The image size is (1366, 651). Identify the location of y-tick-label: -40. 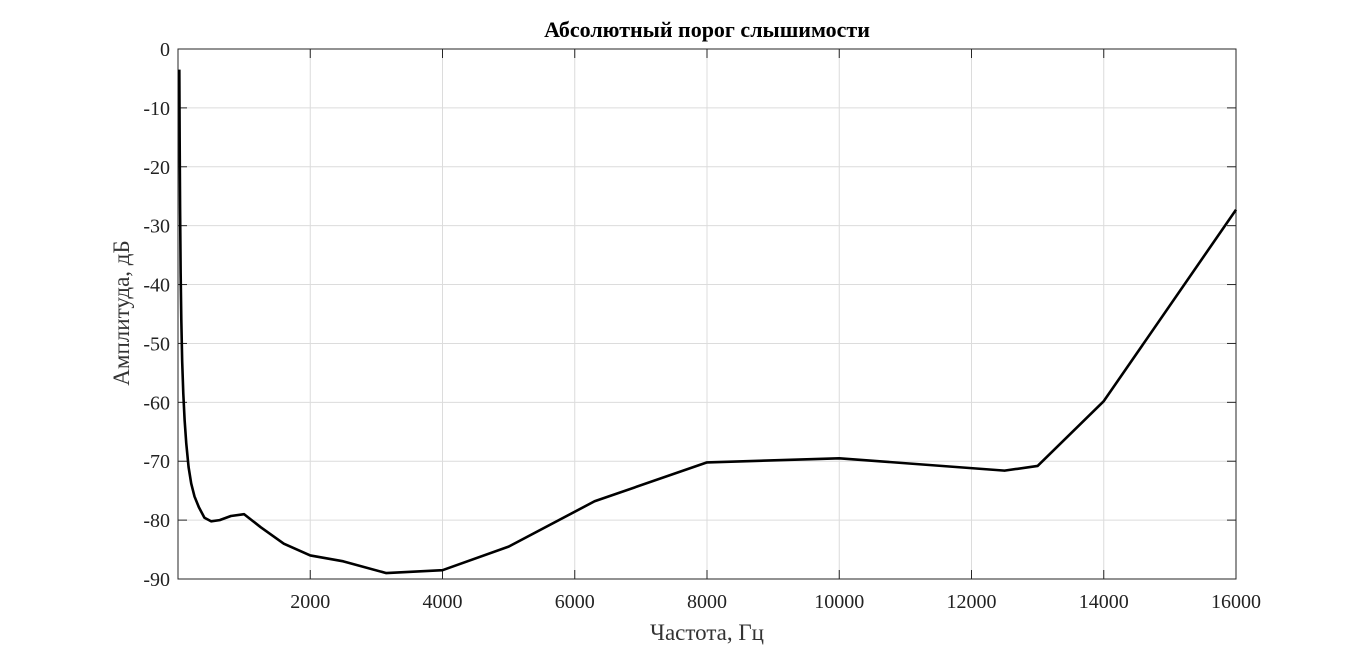
(156, 286).